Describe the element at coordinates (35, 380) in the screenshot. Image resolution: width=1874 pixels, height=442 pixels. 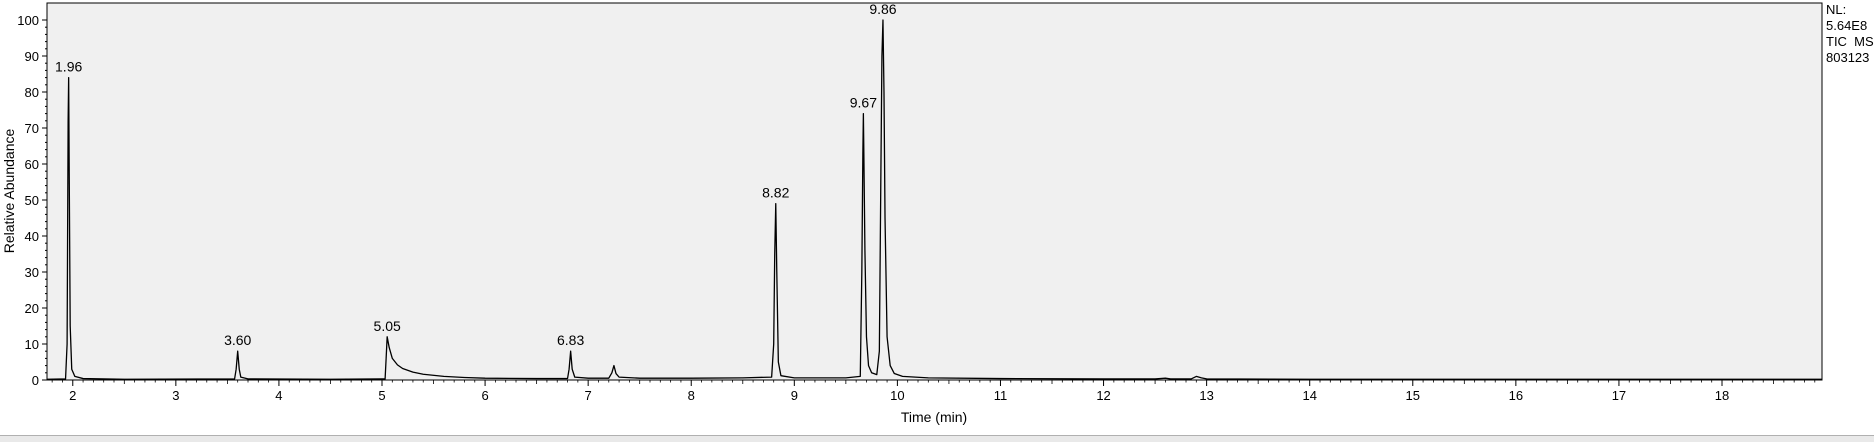
I see `y-tick-label: 0` at that location.